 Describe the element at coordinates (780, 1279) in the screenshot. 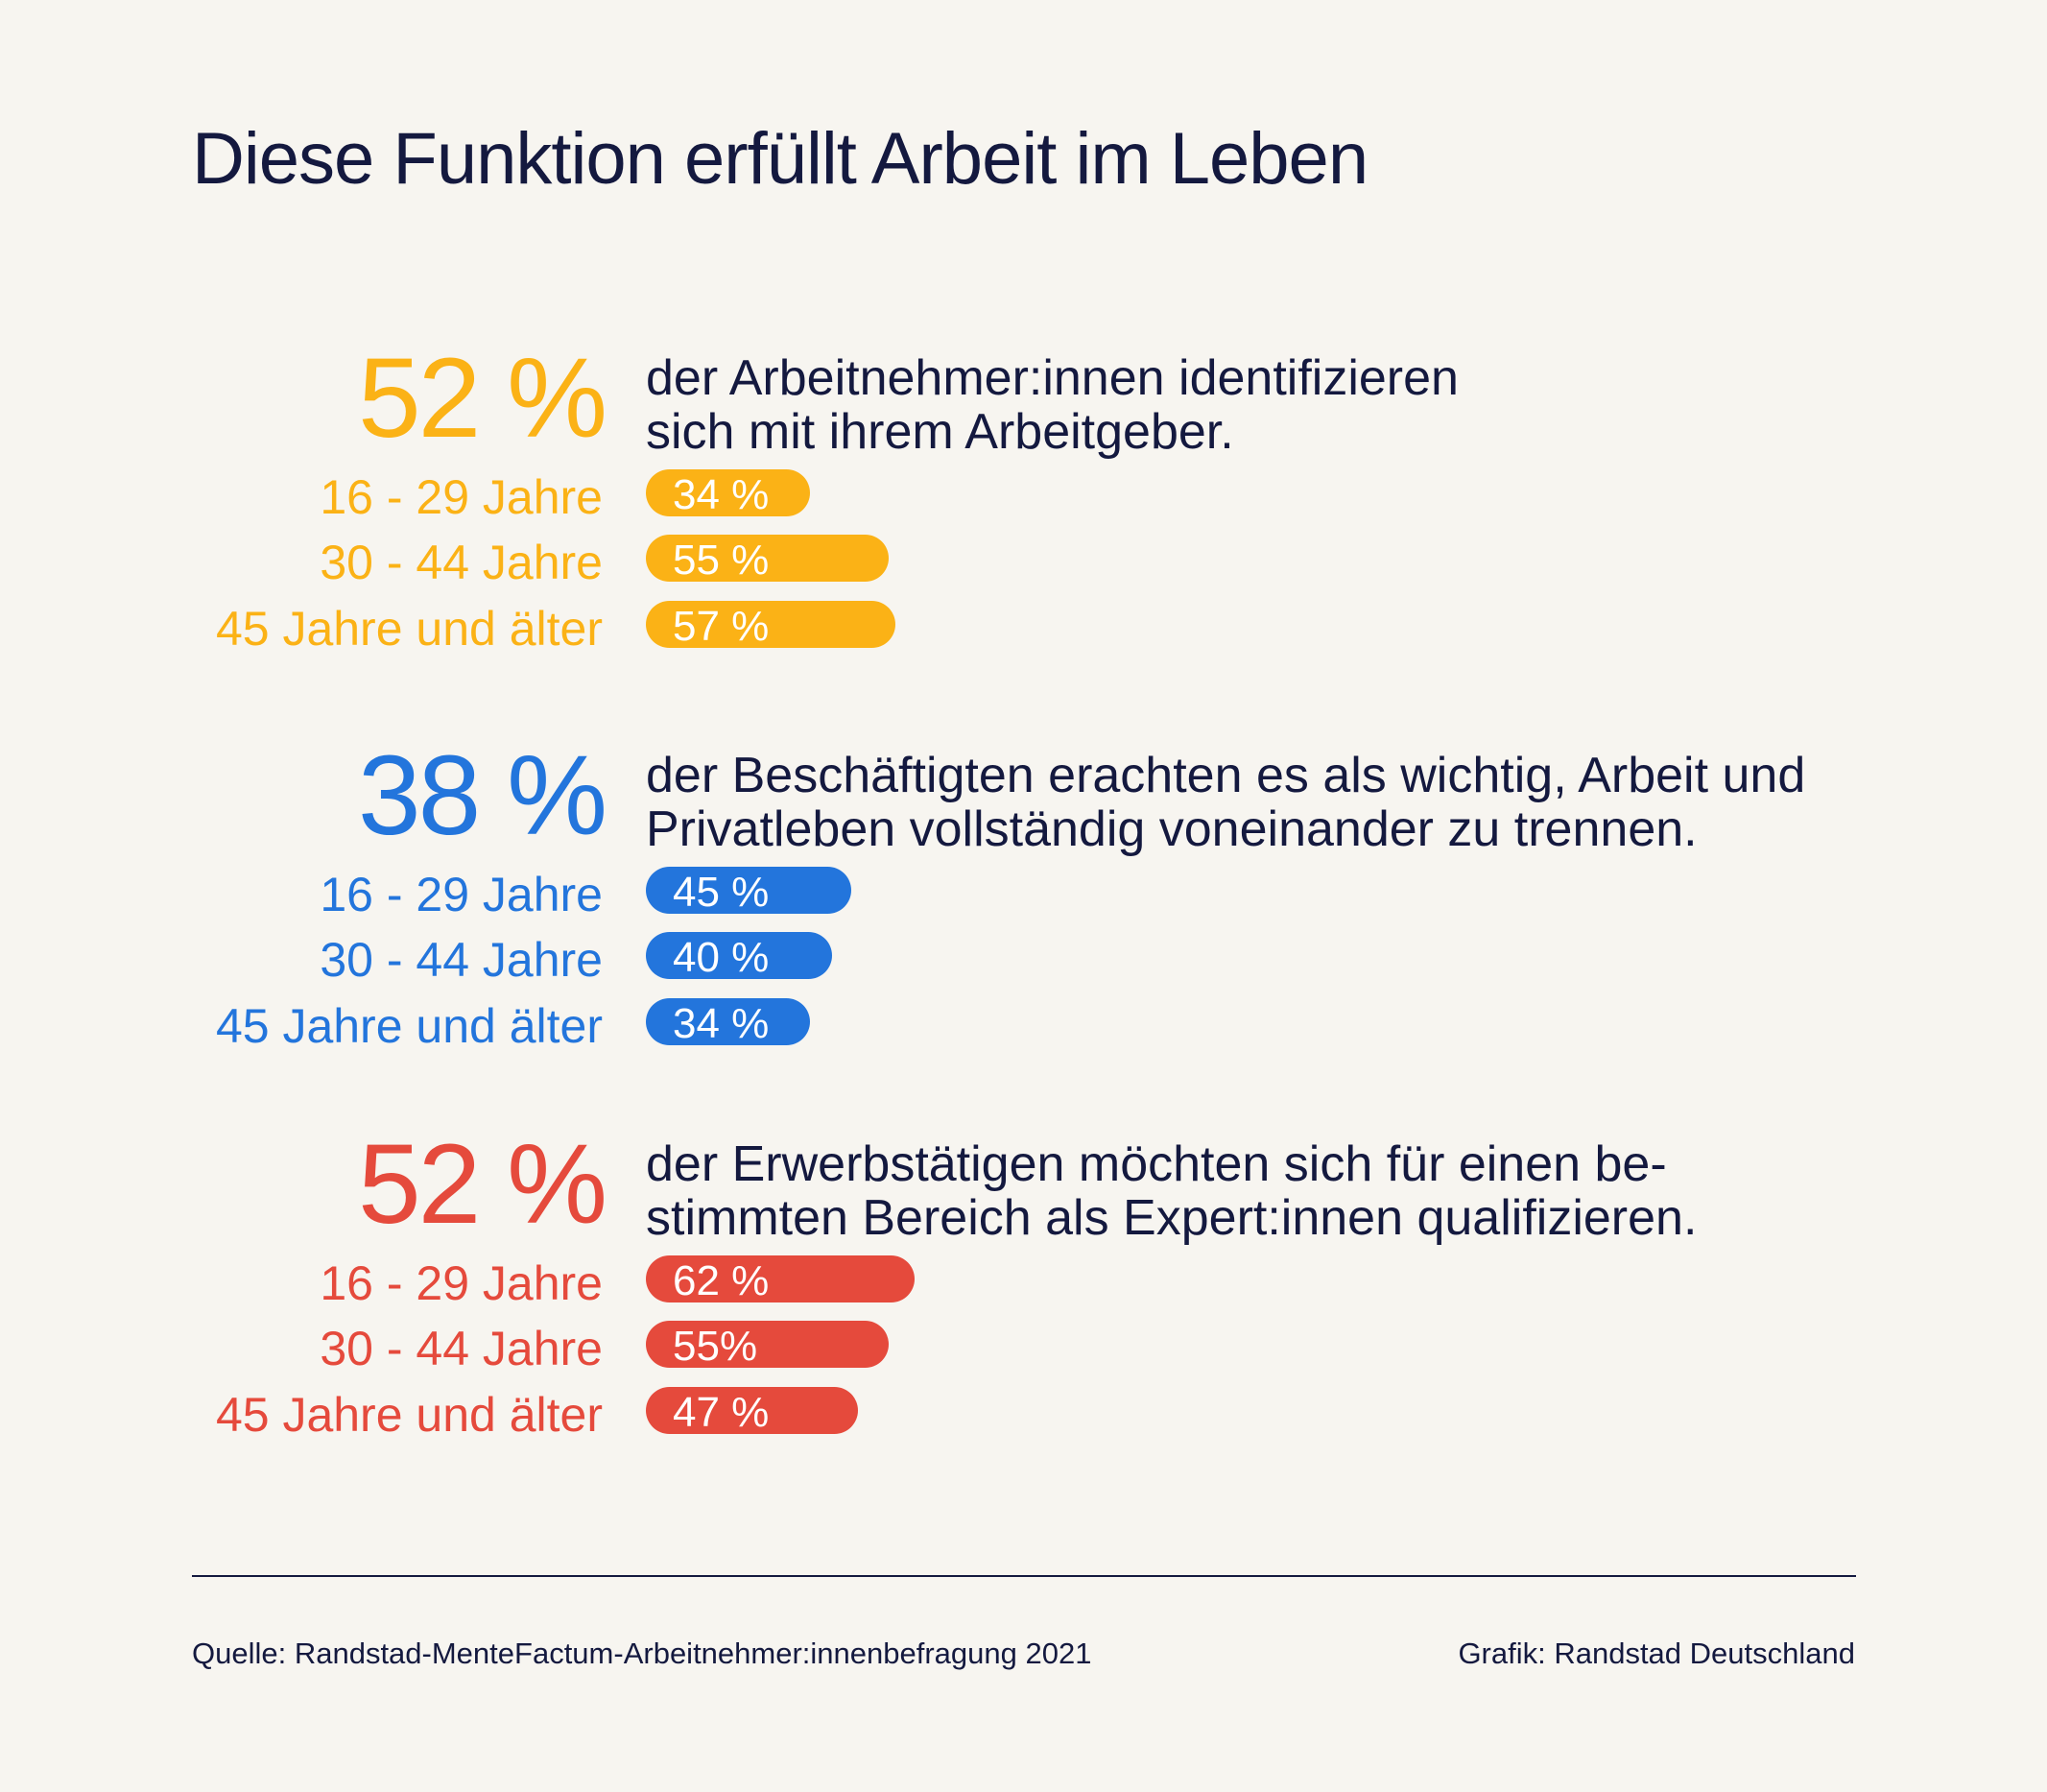

I see `bar: 62 %` at that location.